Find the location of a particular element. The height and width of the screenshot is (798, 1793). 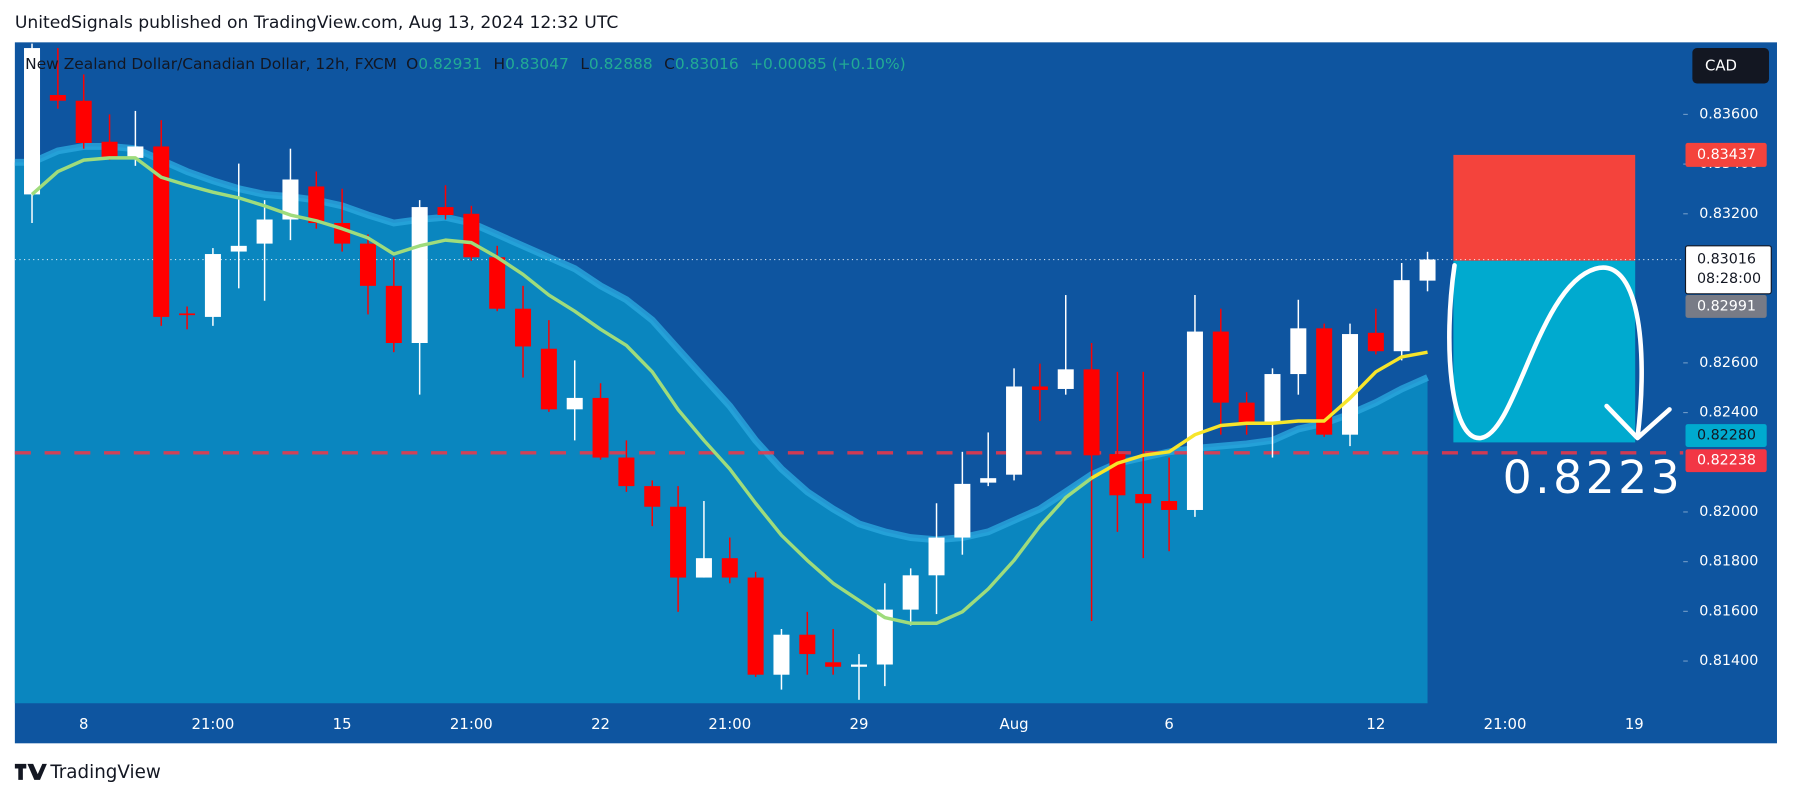

brand-logo is located at coordinates (30, 771).